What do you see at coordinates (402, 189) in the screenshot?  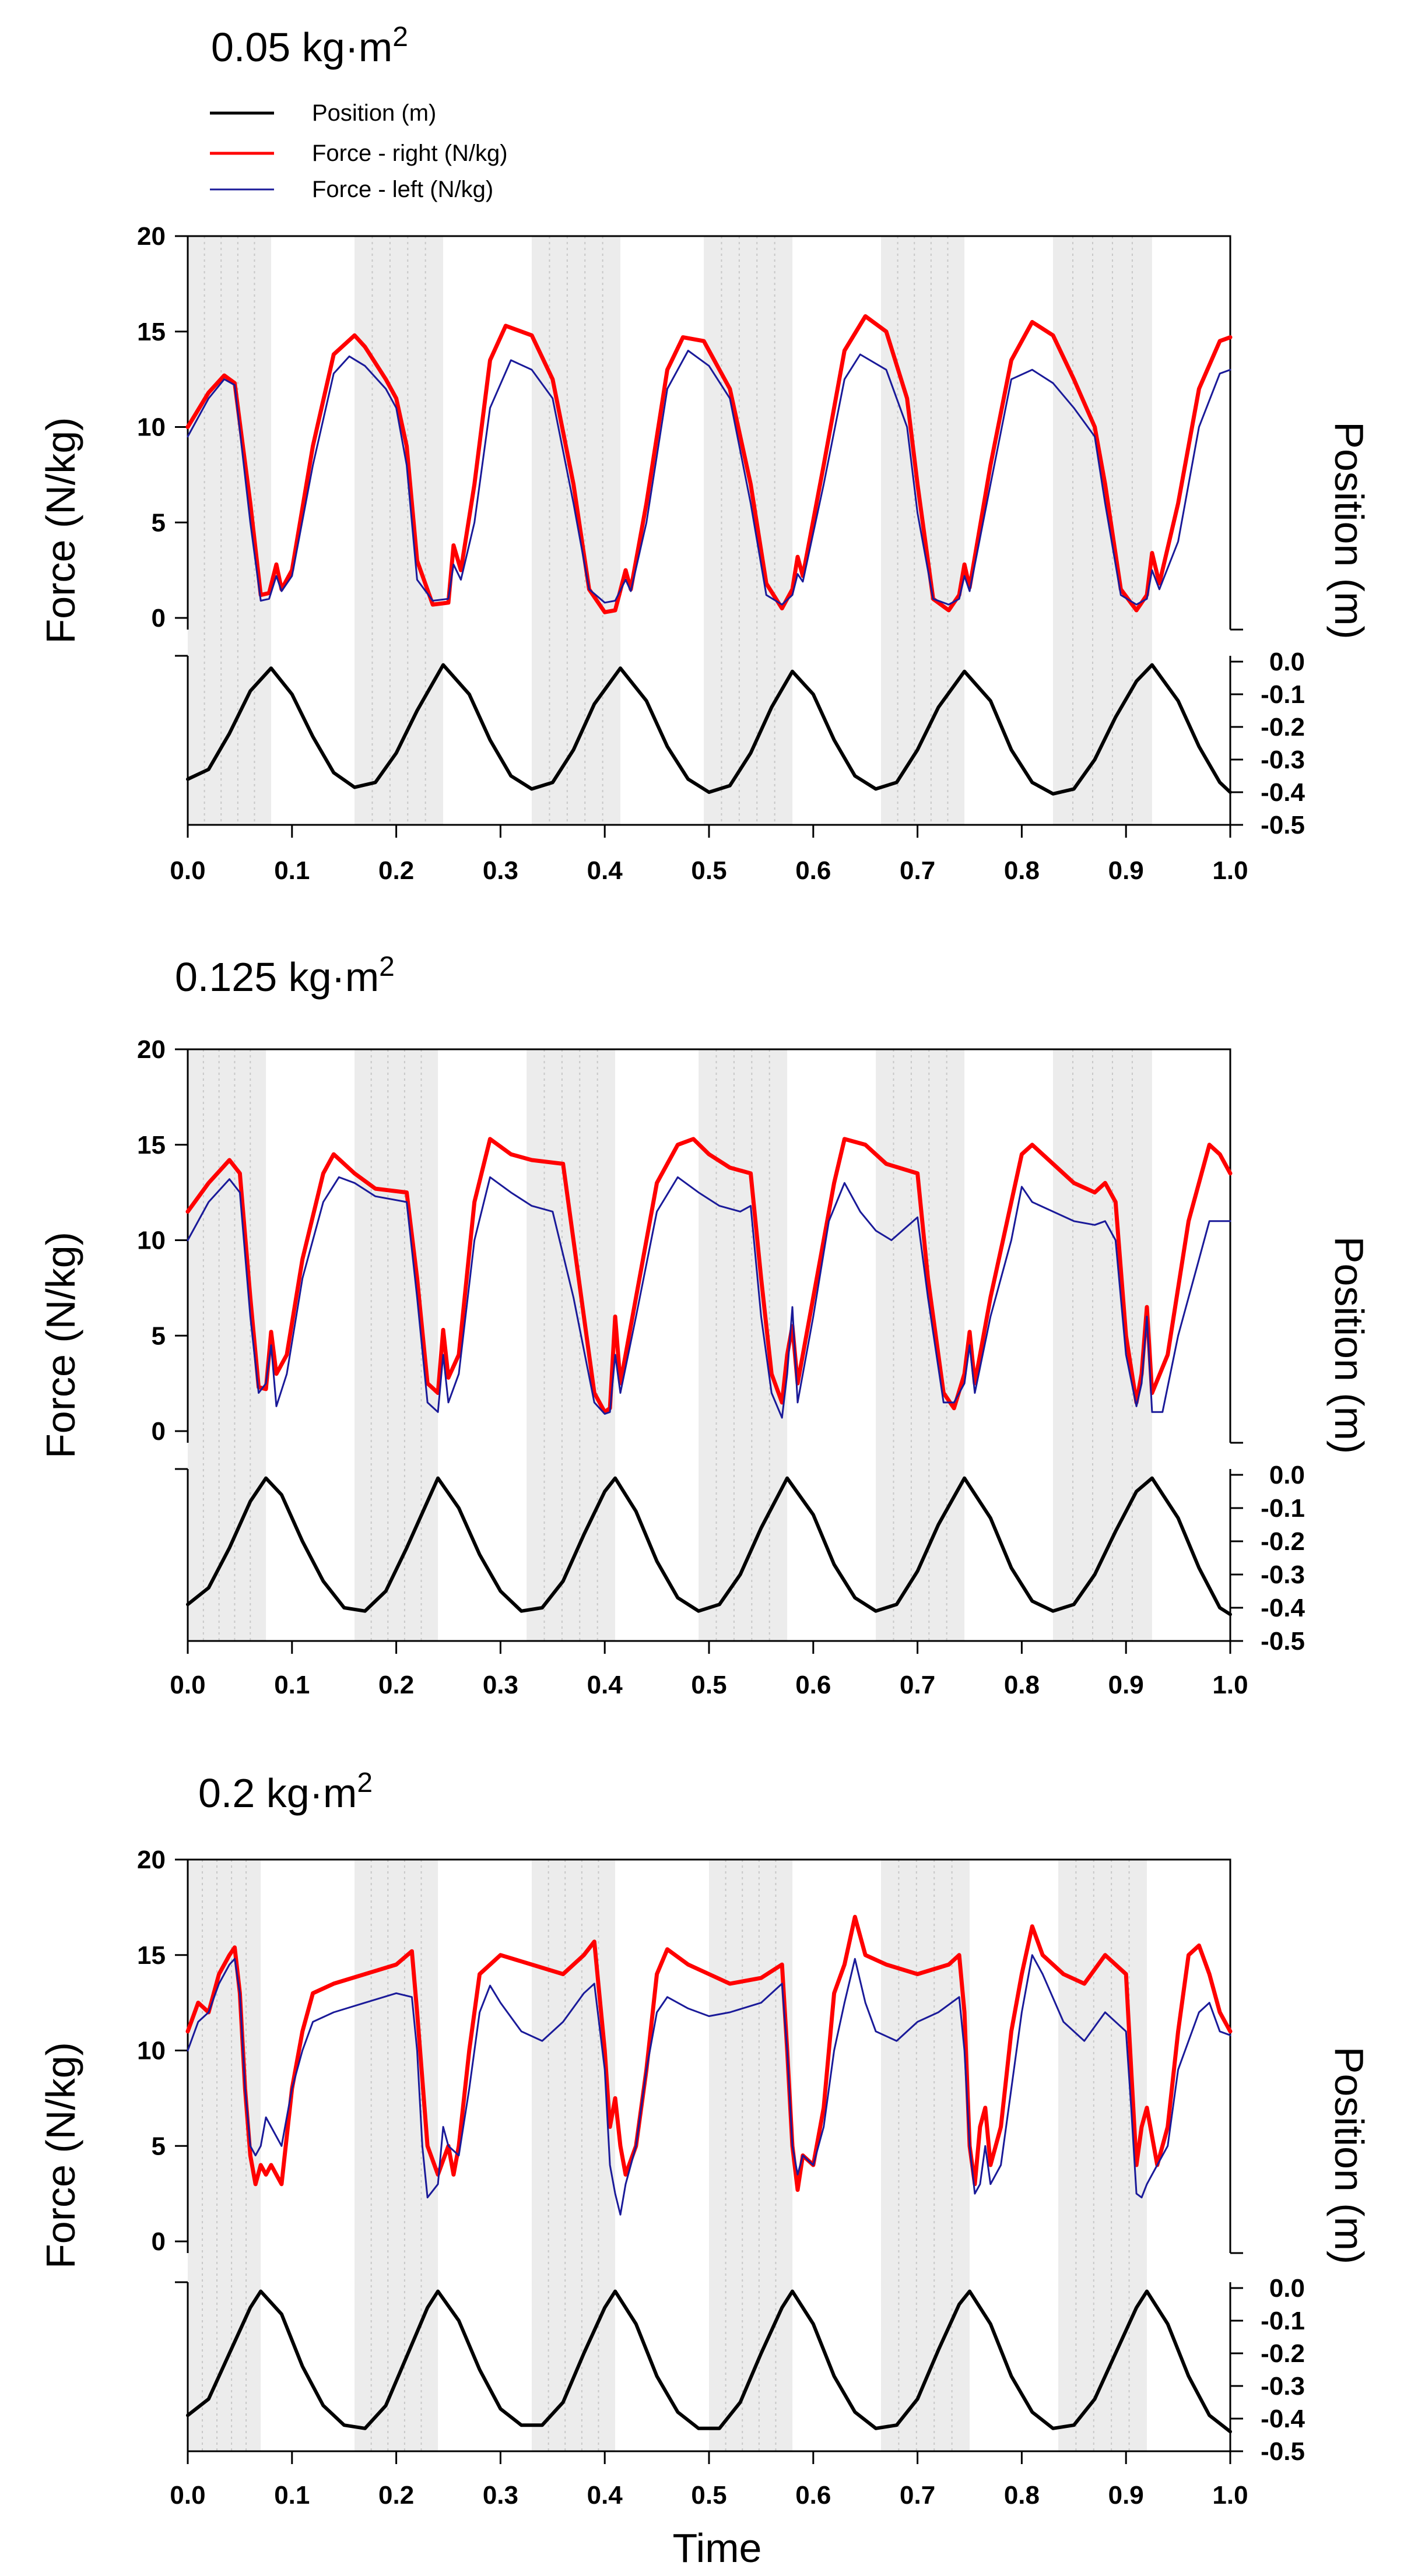 I see `legend-label: Force - left (N/kg)` at bounding box center [402, 189].